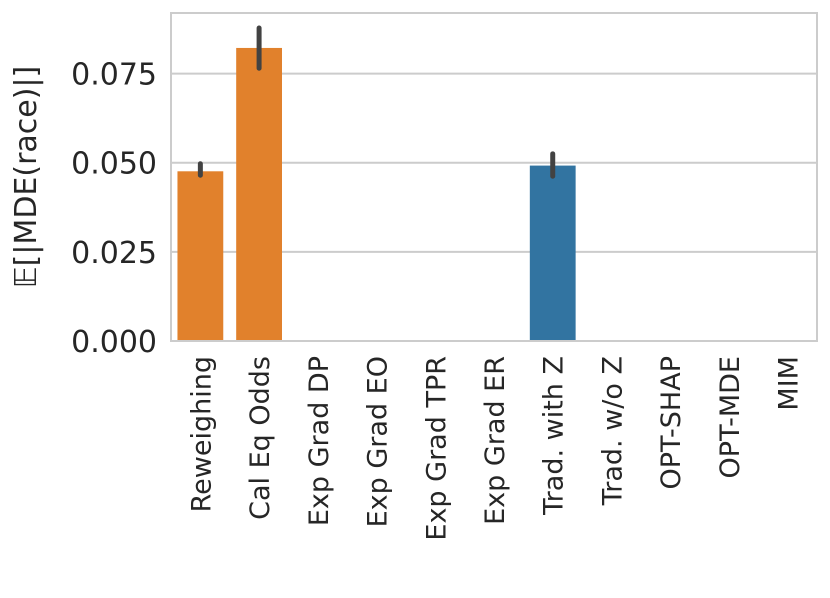  What do you see at coordinates (114, 209) in the screenshot?
I see `y-axis-ticks: 0.000 0.025 0.050 0.075` at bounding box center [114, 209].